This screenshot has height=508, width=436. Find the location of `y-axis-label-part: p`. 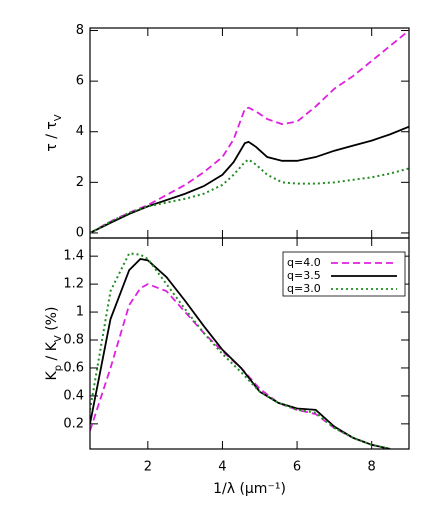

y-axis-label-part: p is located at coordinates (58, 368).